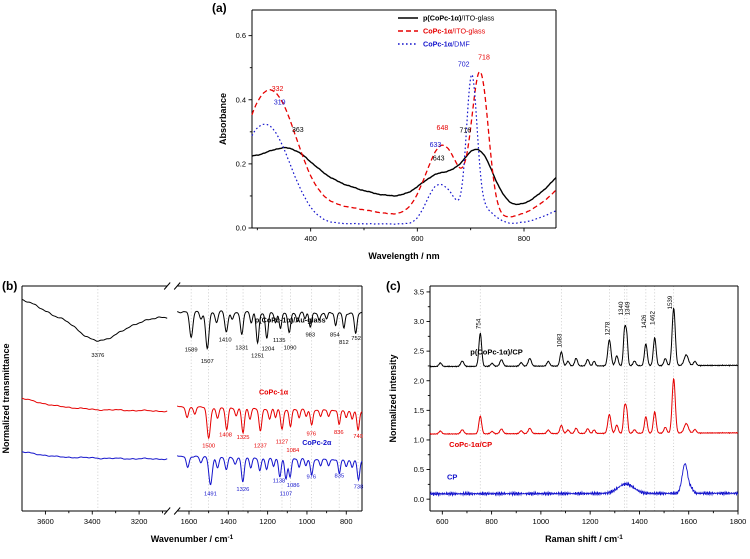  Describe the element at coordinates (241, 99) in the screenshot. I see `svg-text: 0.4` at that location.